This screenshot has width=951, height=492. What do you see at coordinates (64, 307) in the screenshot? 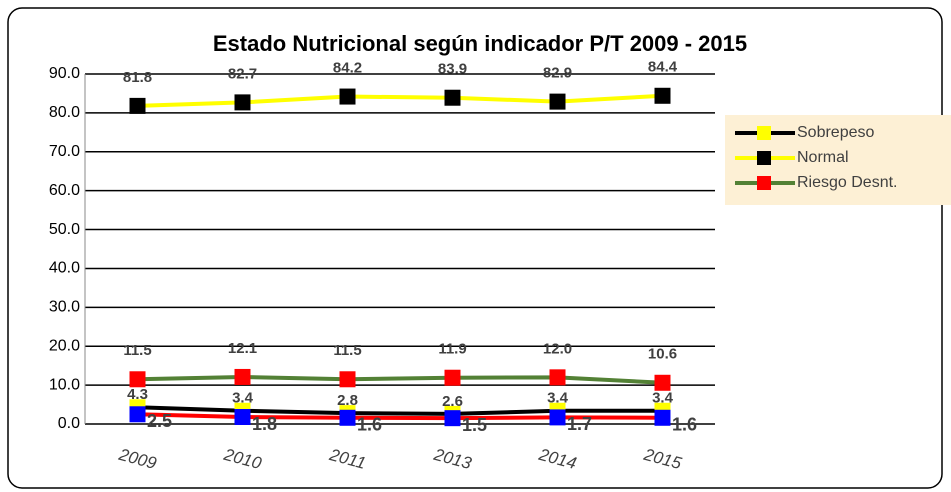
I see `y-tick-label: 30.0` at bounding box center [64, 307].